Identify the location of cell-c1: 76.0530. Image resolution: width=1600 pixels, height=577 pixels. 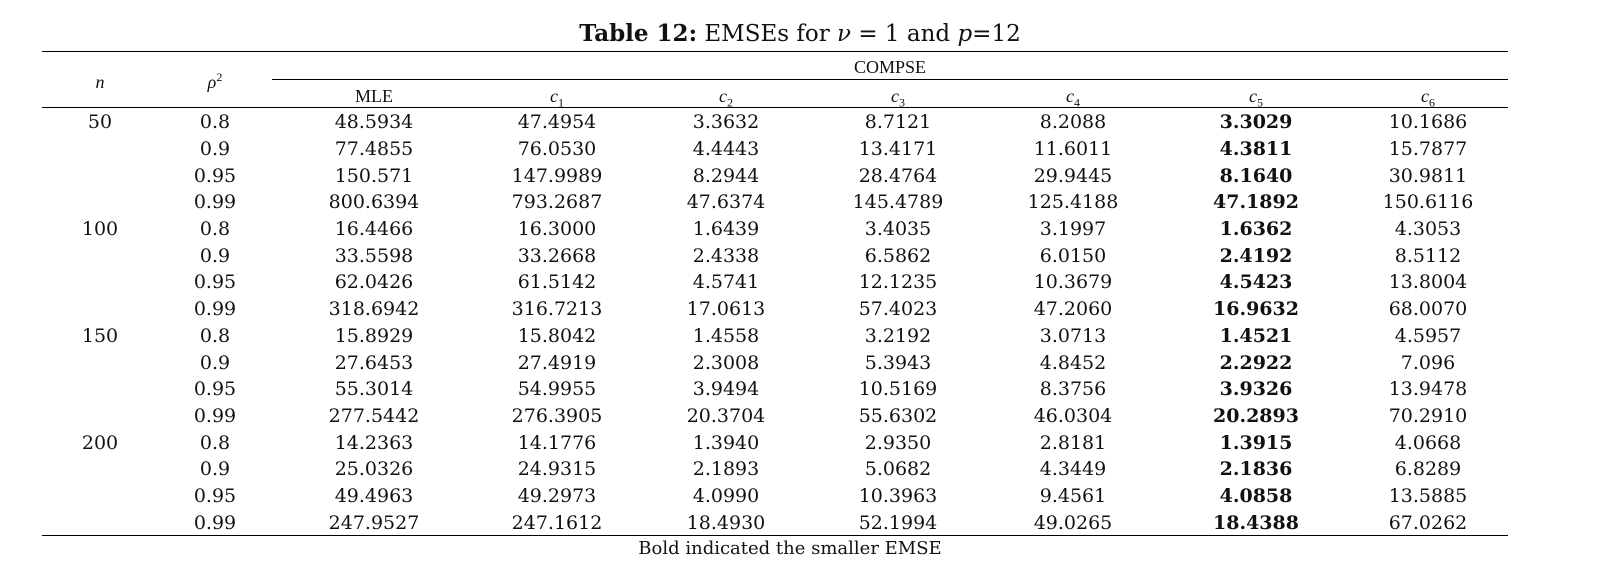
(557, 149).